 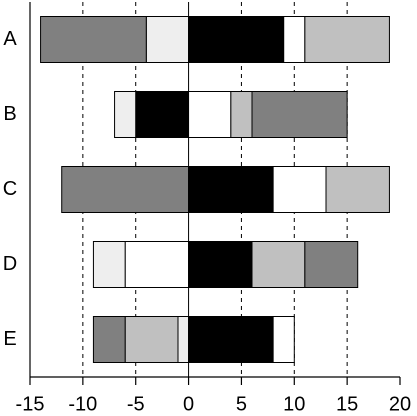 I want to click on x-tick-label: 10, so click(x=294, y=404).